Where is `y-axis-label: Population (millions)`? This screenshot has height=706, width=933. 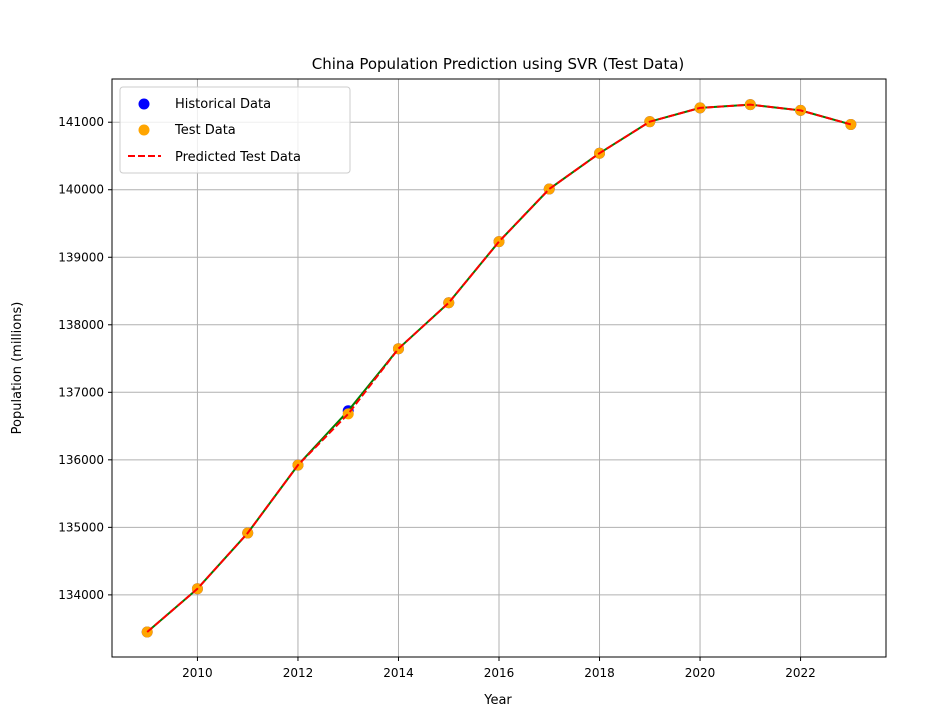 y-axis-label: Population (millions) is located at coordinates (17, 368).